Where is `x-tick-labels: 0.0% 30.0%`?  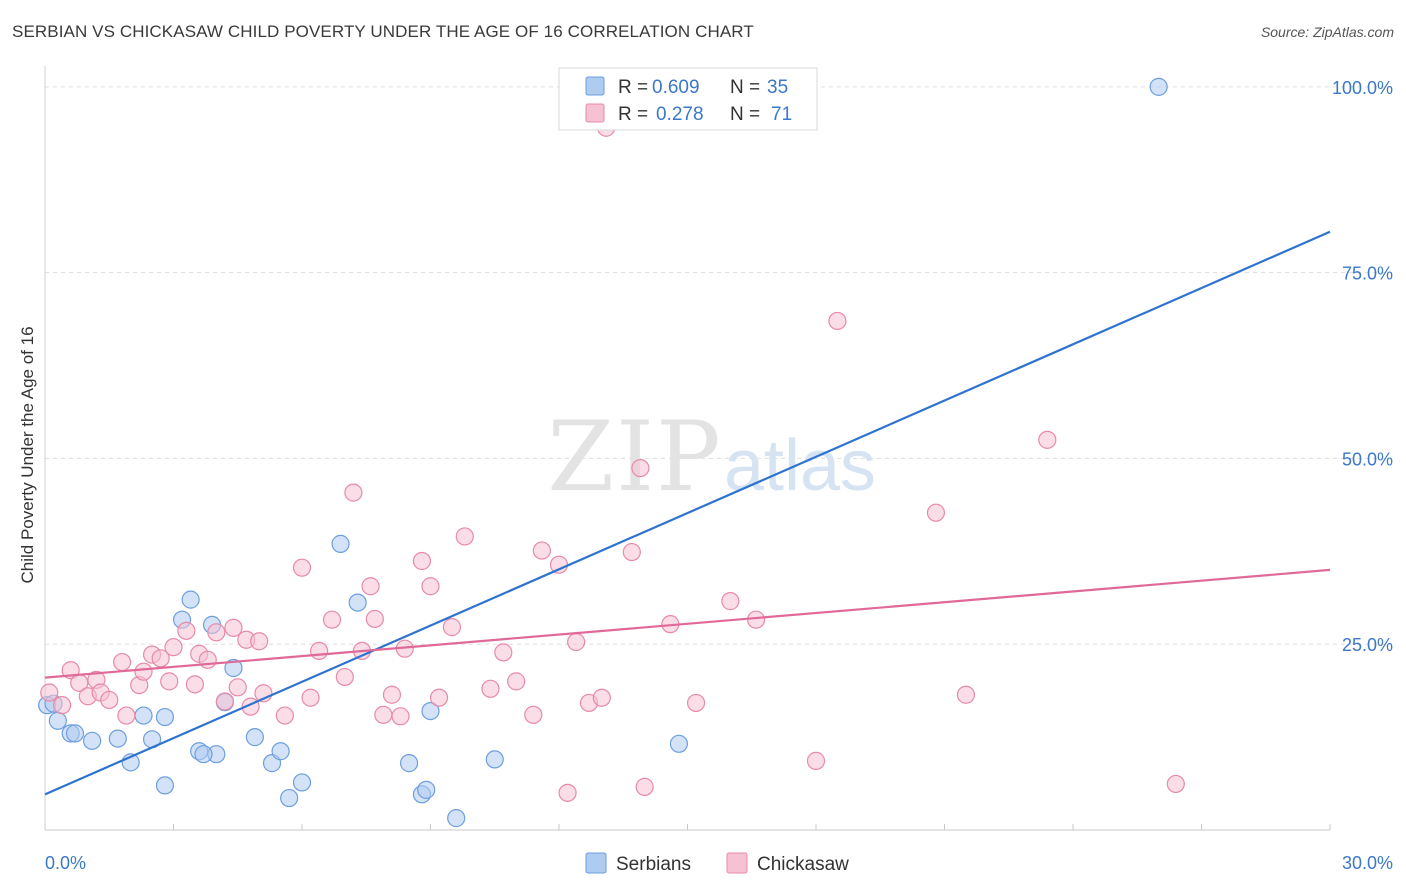
x-tick-labels: 0.0% 30.0% is located at coordinates (719, 863).